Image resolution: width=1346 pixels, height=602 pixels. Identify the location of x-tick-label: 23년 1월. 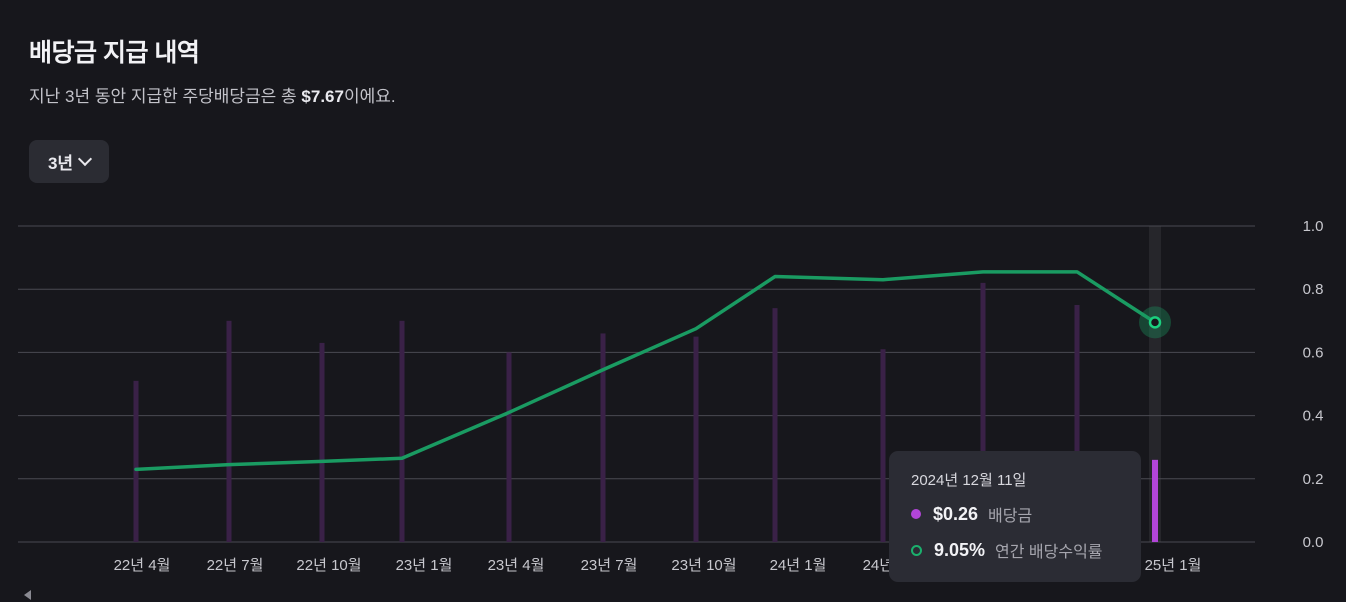
(424, 565).